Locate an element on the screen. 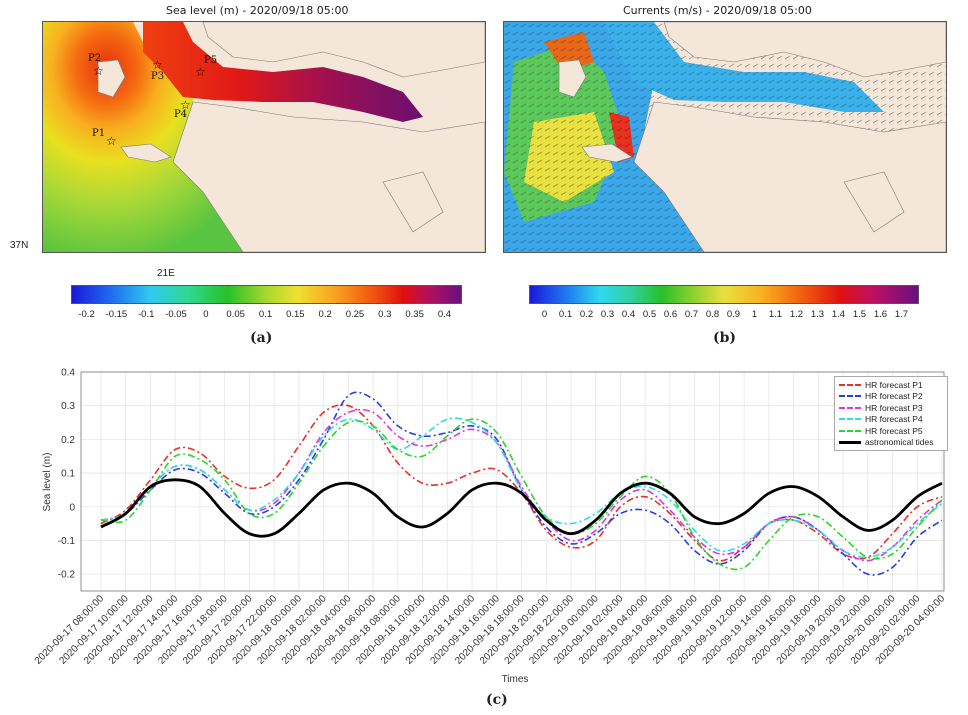 This screenshot has height=715, width=968. lat-label-37n: 37N is located at coordinates (19, 245).